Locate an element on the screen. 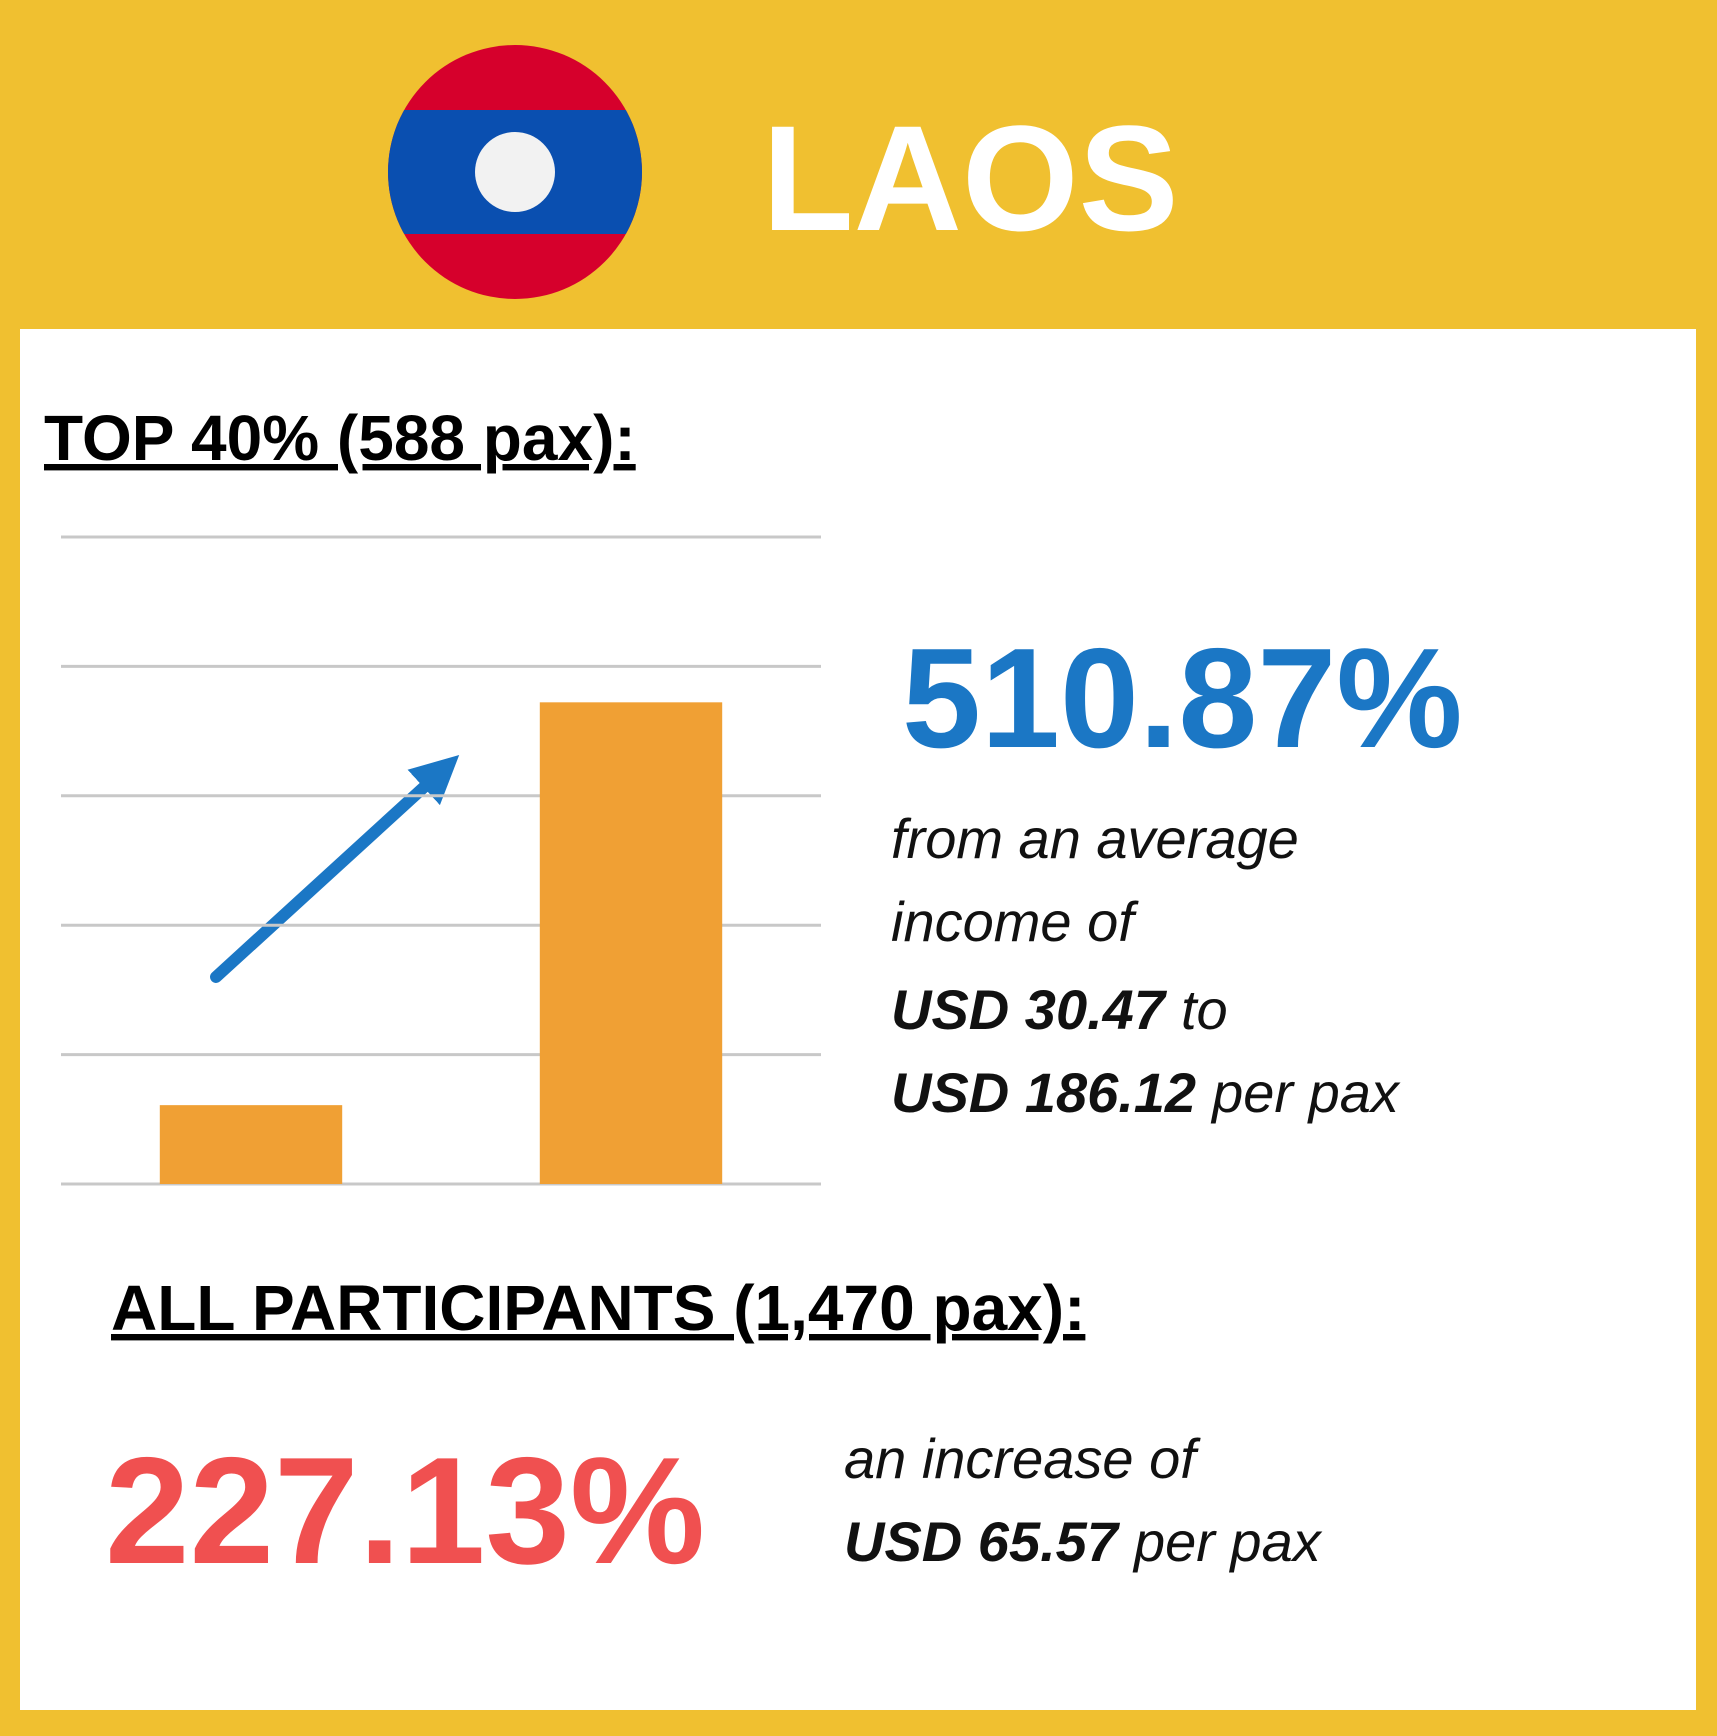 The width and height of the screenshot is (1717, 1736). amount: USD 186.12 is located at coordinates (1043, 1092).